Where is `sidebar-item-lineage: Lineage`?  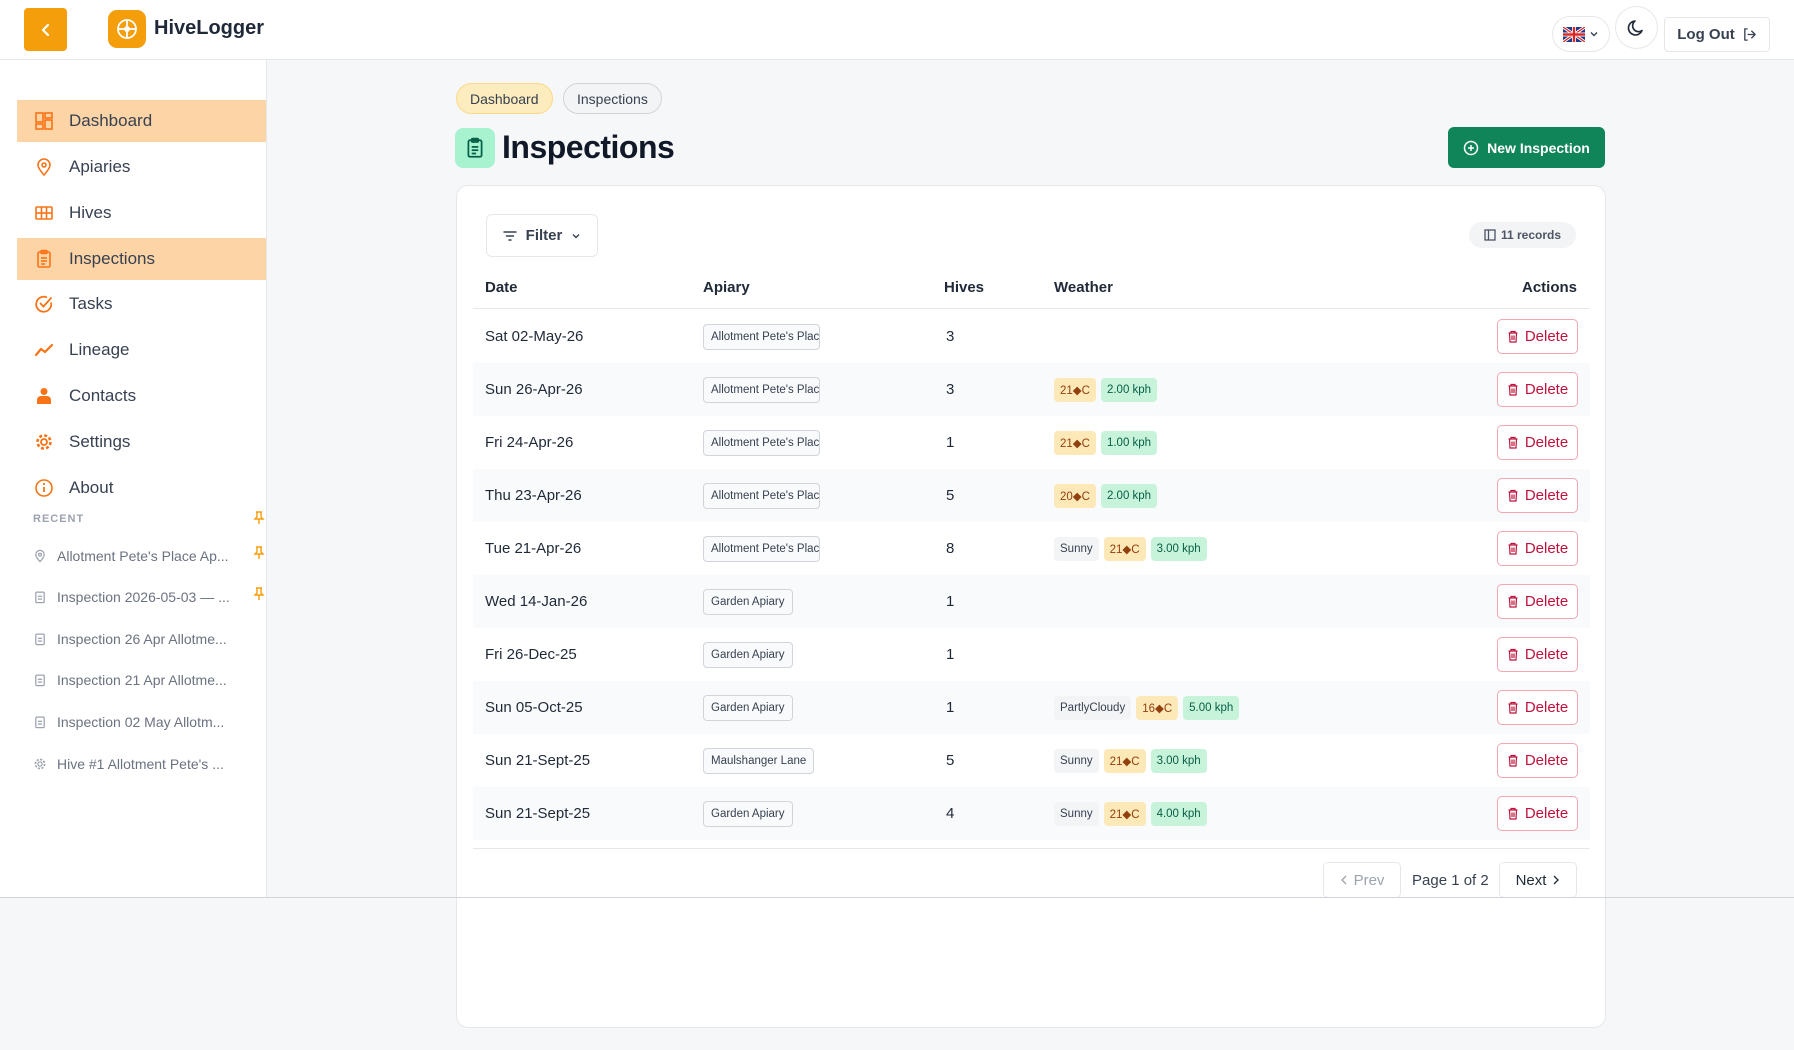 sidebar-item-lineage: Lineage is located at coordinates (141, 350).